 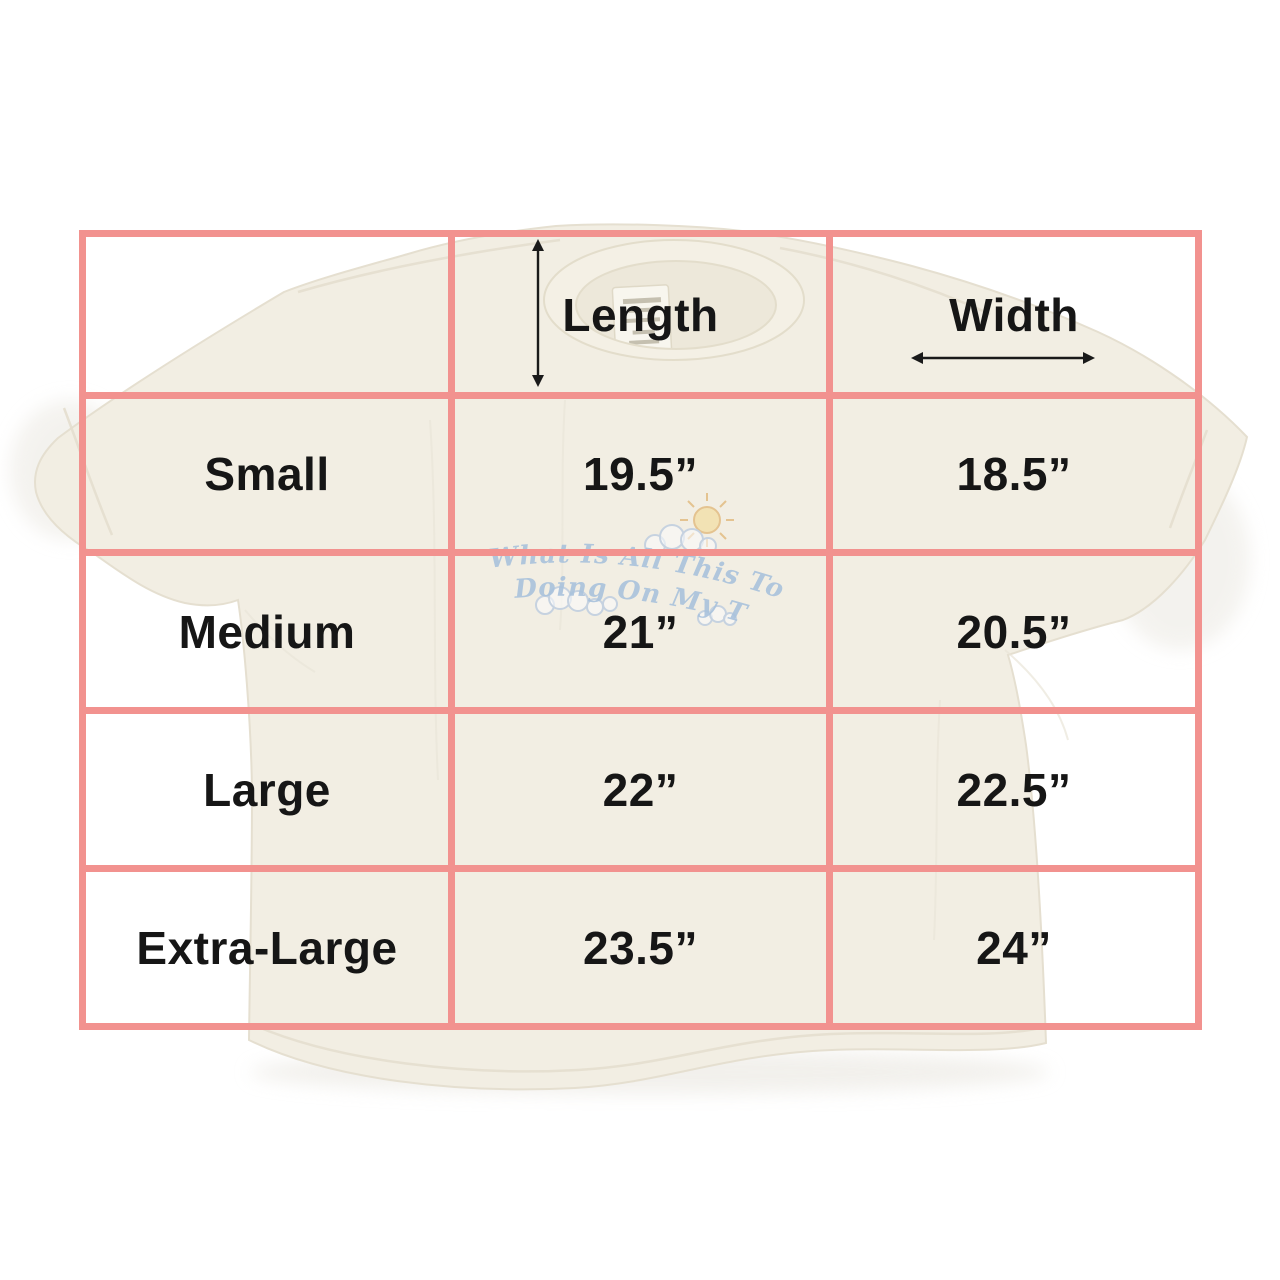 What do you see at coordinates (82, 630) in the screenshot?
I see `grid-line-left` at bounding box center [82, 630].